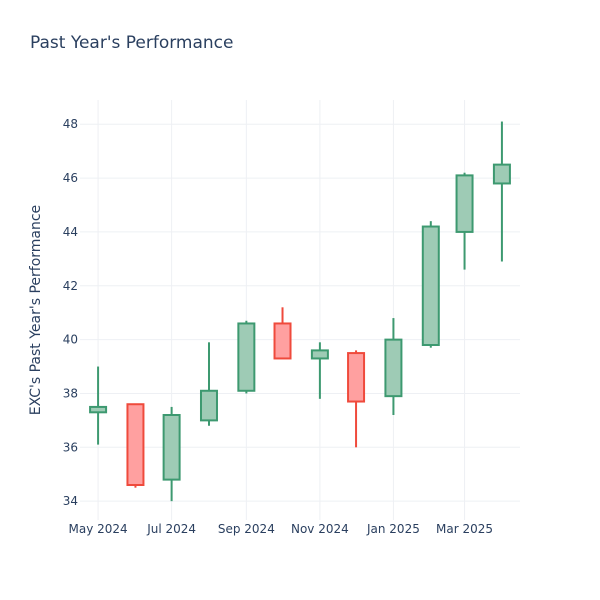  Describe the element at coordinates (320, 529) in the screenshot. I see `x-tick-label: Nov 2024` at that location.